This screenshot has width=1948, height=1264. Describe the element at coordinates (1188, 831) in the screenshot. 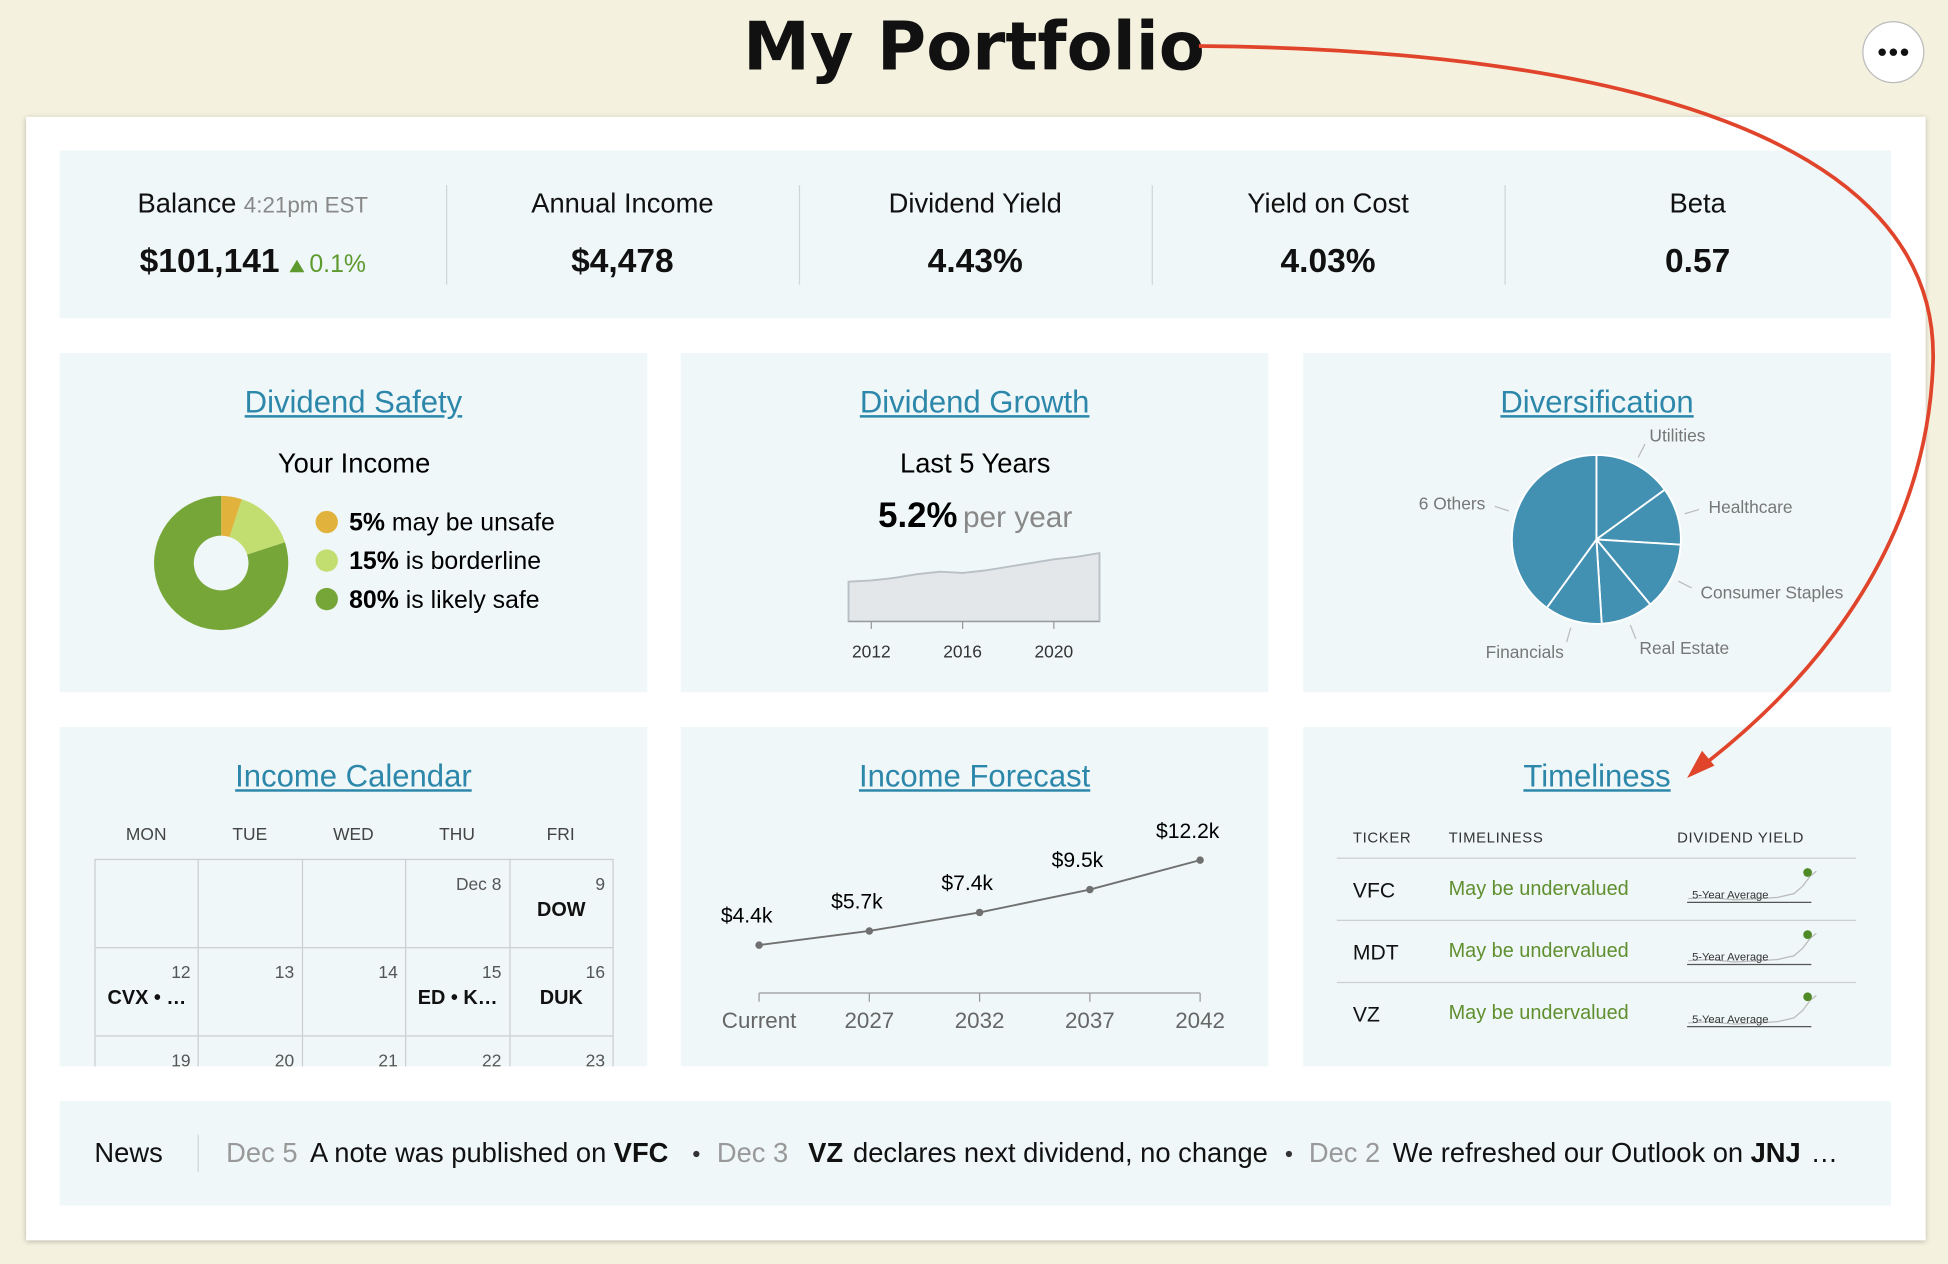

I see `data-label: $12.2k` at that location.